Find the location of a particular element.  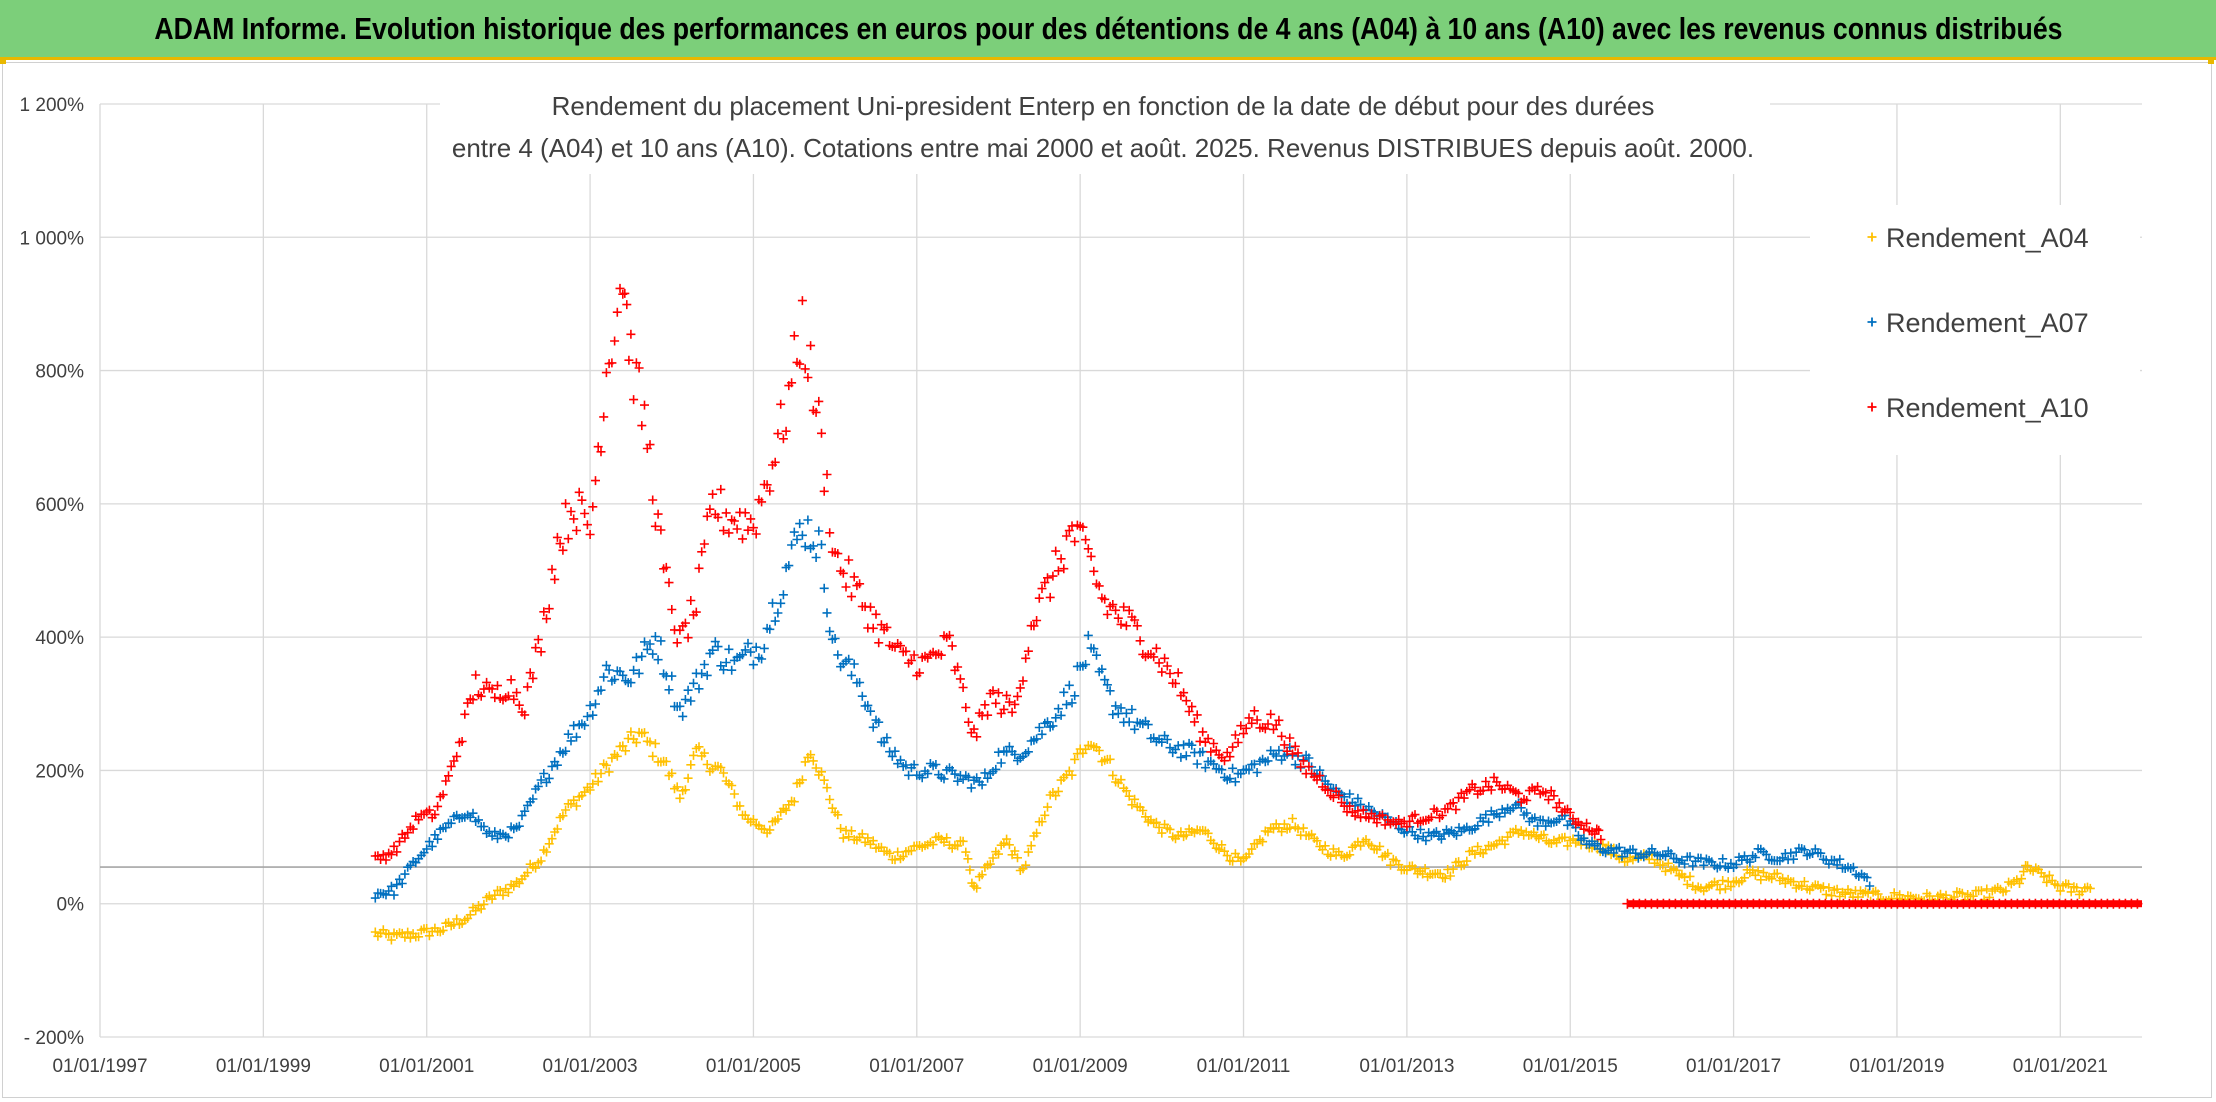

x-tick-label: 01/01/2013 is located at coordinates (1406, 1066).